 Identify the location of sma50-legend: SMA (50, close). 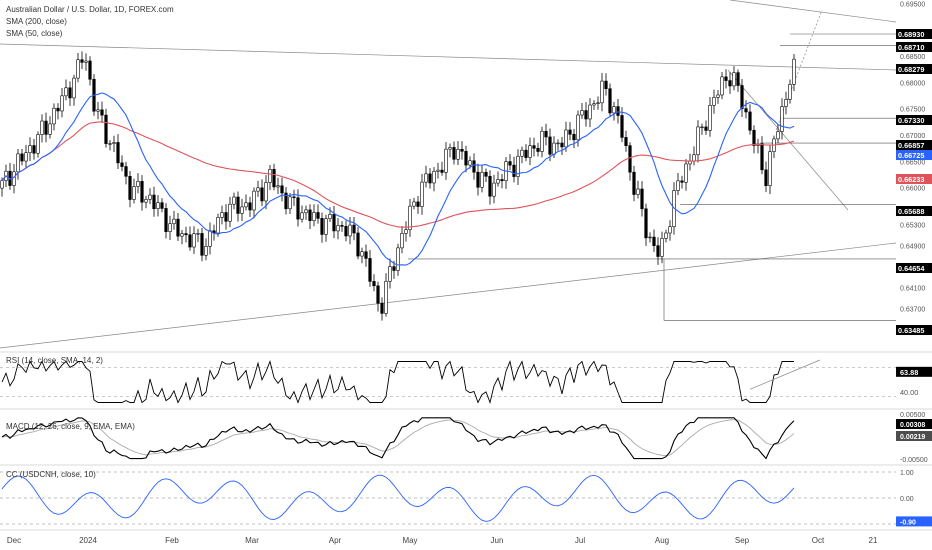
(34, 33).